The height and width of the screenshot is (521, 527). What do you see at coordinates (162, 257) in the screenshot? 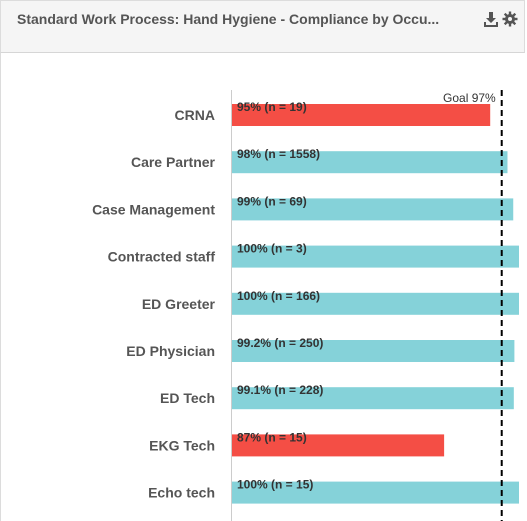
I see `category-label: Contracted staff` at bounding box center [162, 257].